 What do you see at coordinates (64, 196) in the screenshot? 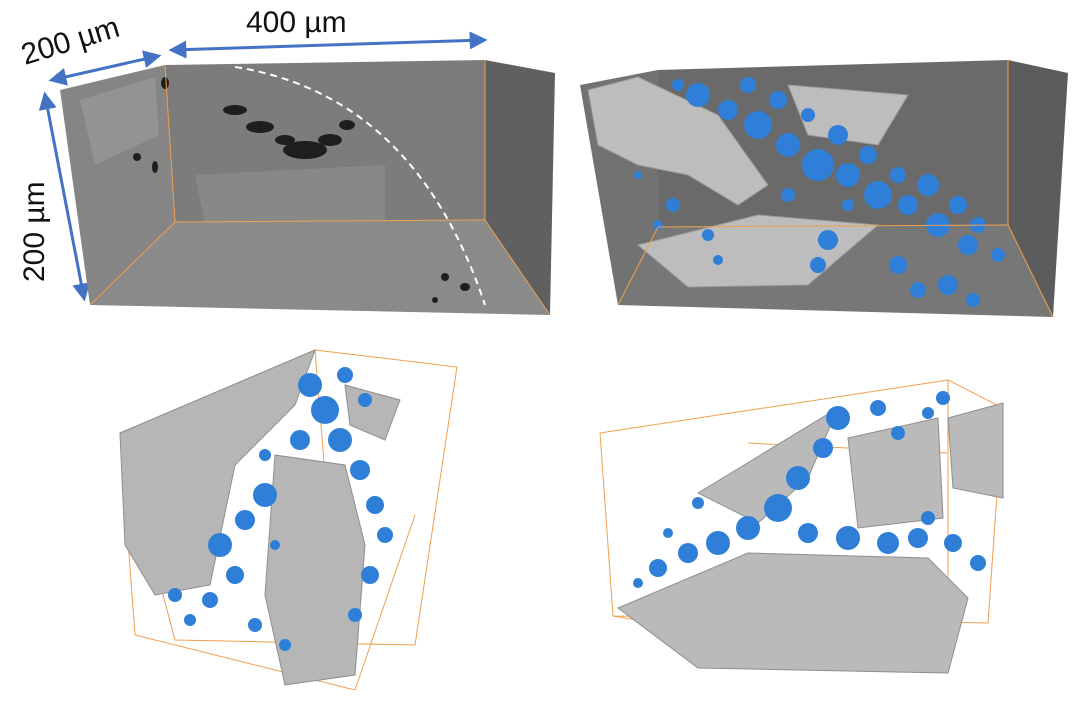
I see `height-arrow` at bounding box center [64, 196].